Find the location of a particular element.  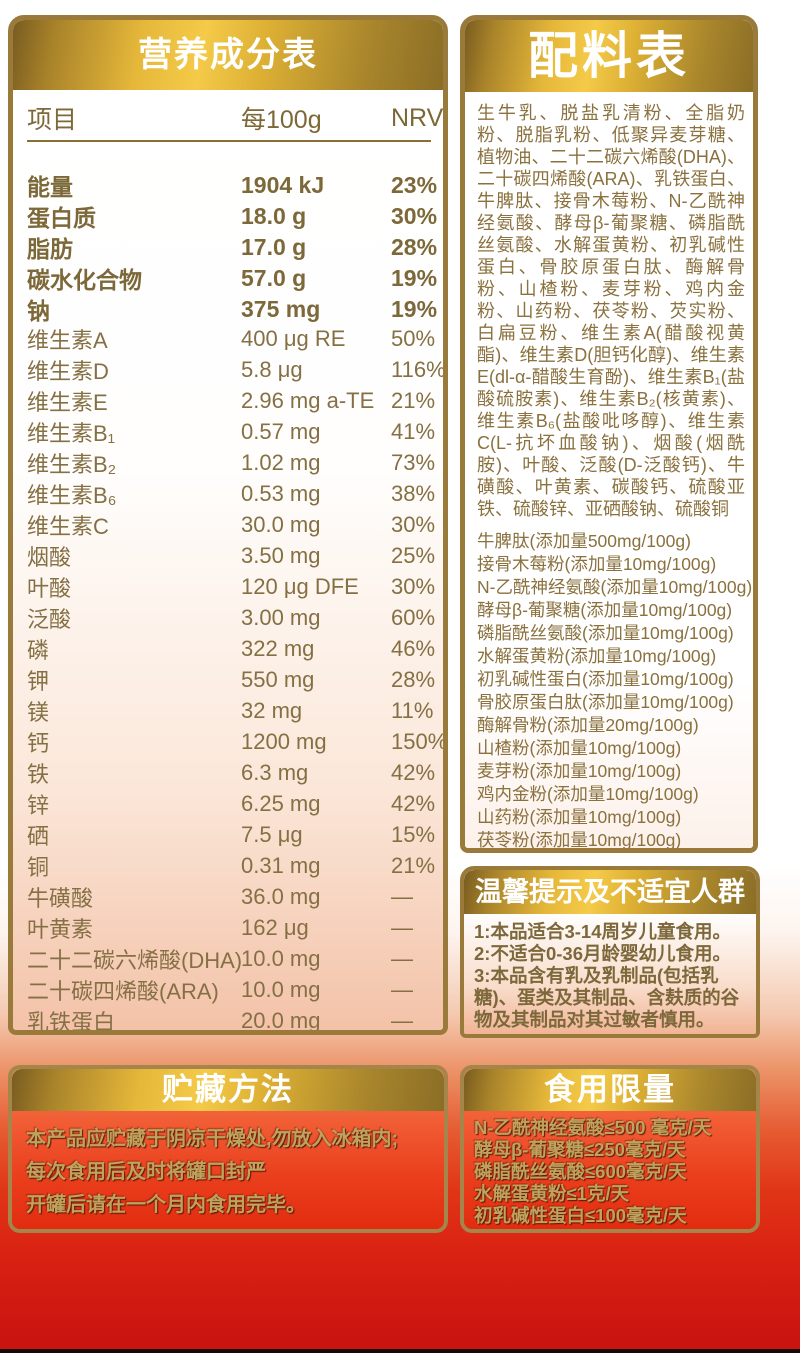

column-header-item: 项目 is located at coordinates (52, 120).